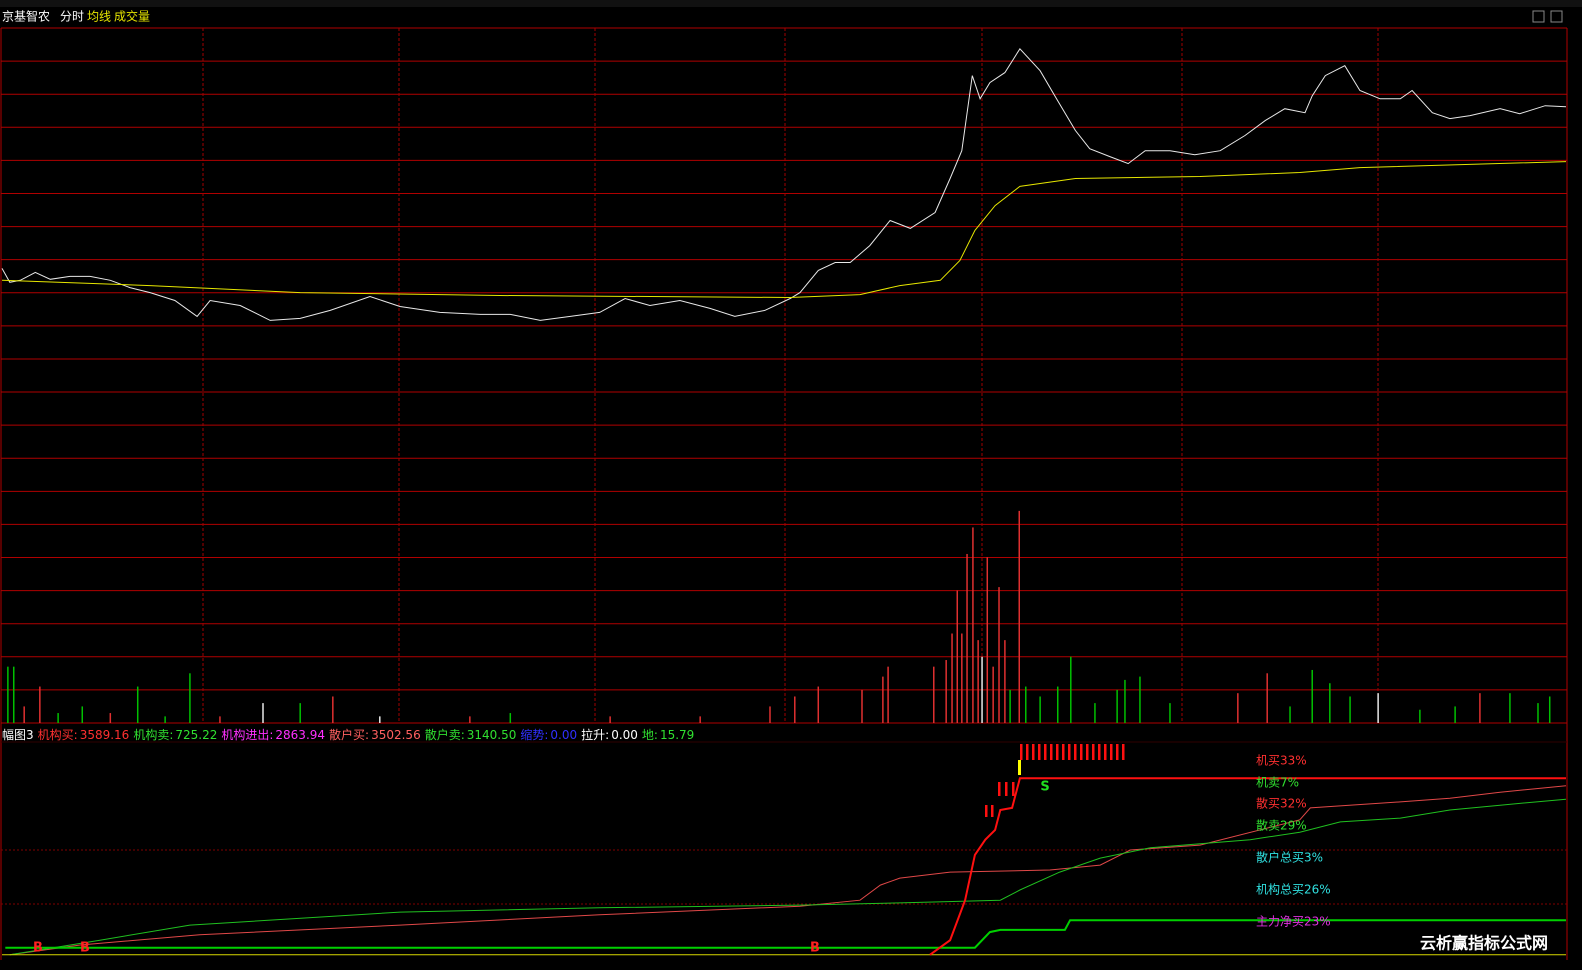 This screenshot has height=970, width=1582. I want to click on stat-value: 725.22, so click(196, 734).